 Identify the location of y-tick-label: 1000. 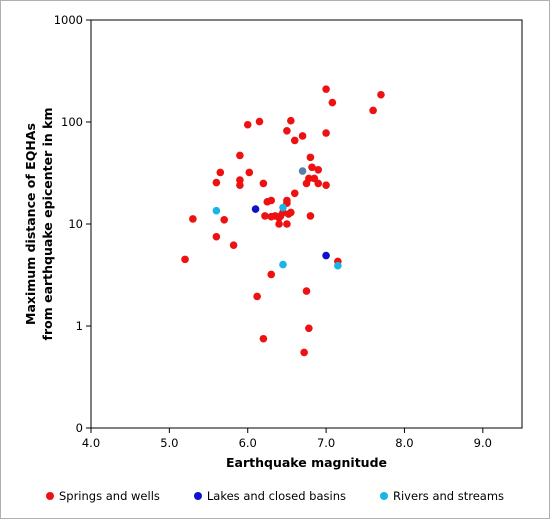
(68, 20).